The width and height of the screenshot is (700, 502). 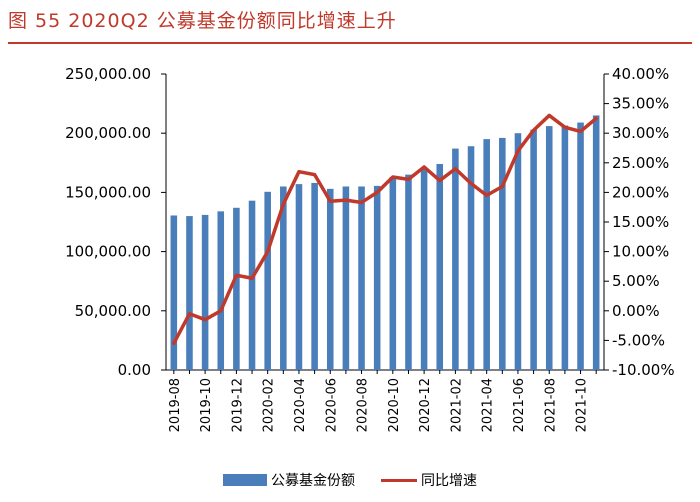 I want to click on right-tick-label: 10.00%, so click(x=640, y=252).